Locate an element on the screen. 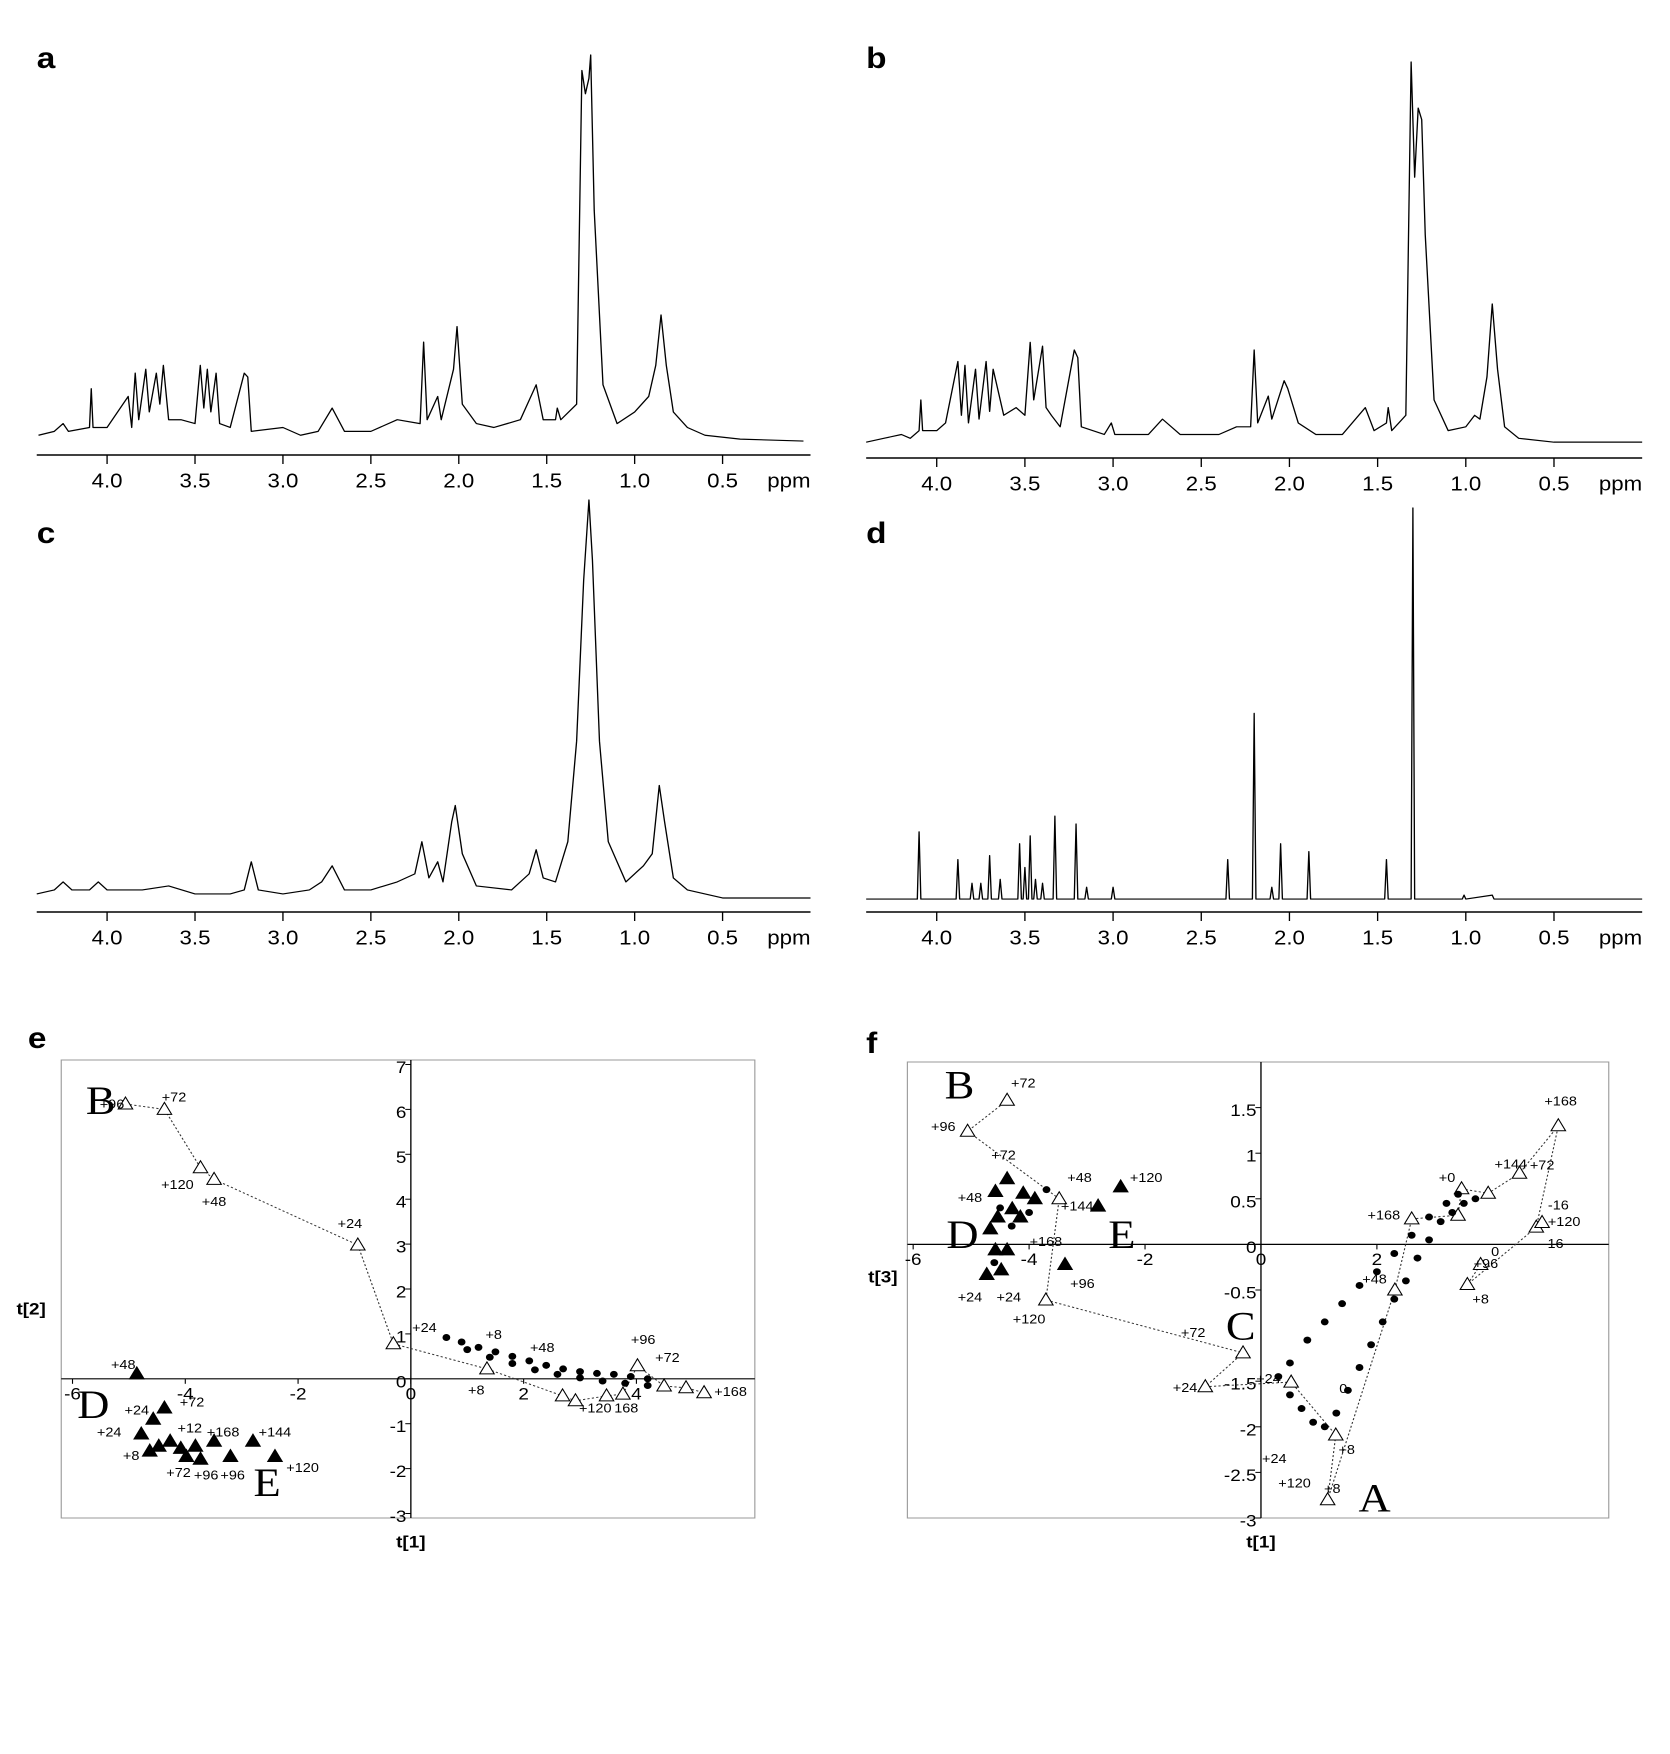  x-tick-label: 0.5 is located at coordinates (722, 938).